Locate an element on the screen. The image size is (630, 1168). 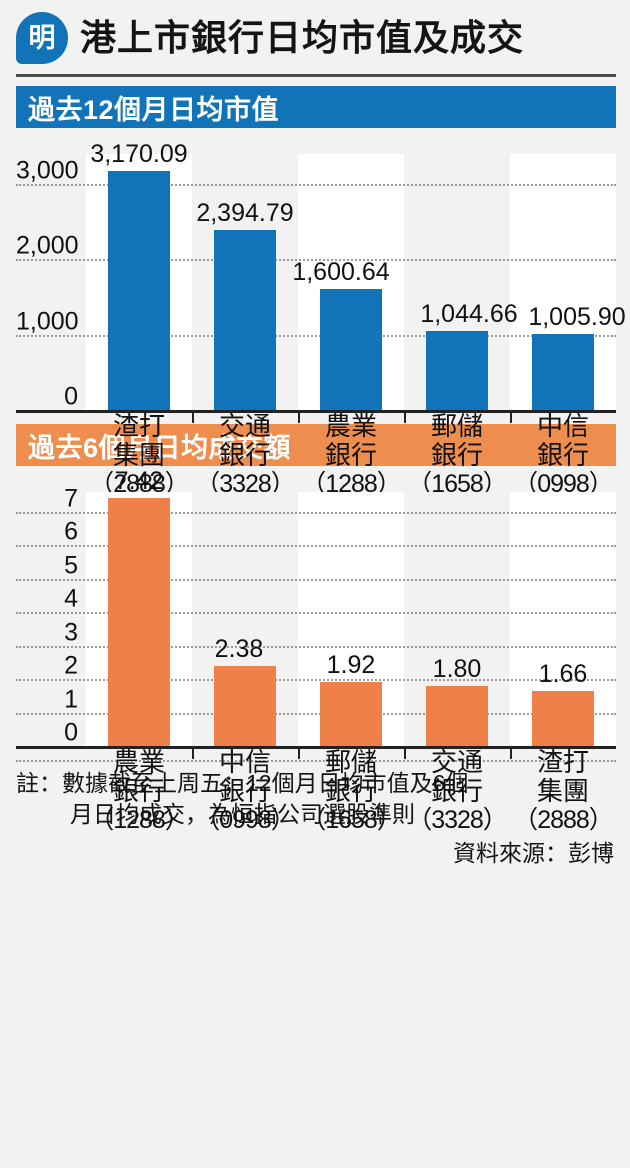
bar-group: 1,044.66 is located at coordinates (461, 282).